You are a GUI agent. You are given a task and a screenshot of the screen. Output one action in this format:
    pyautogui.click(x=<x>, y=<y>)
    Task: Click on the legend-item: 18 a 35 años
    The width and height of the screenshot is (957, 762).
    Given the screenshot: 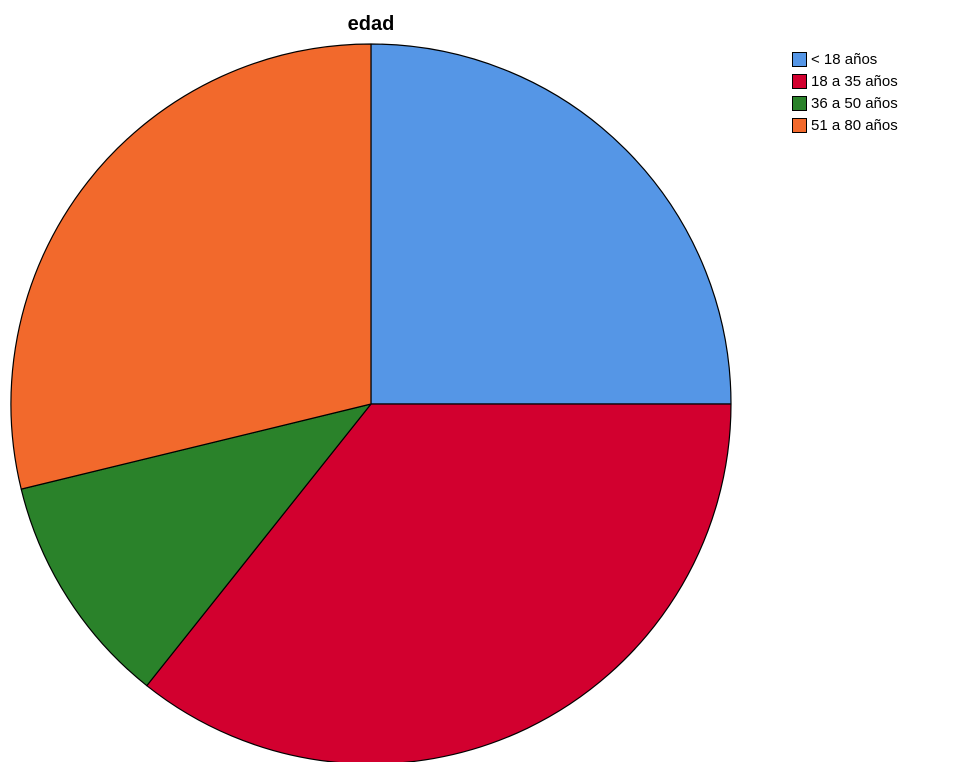 What is the action you would take?
    pyautogui.click(x=845, y=81)
    